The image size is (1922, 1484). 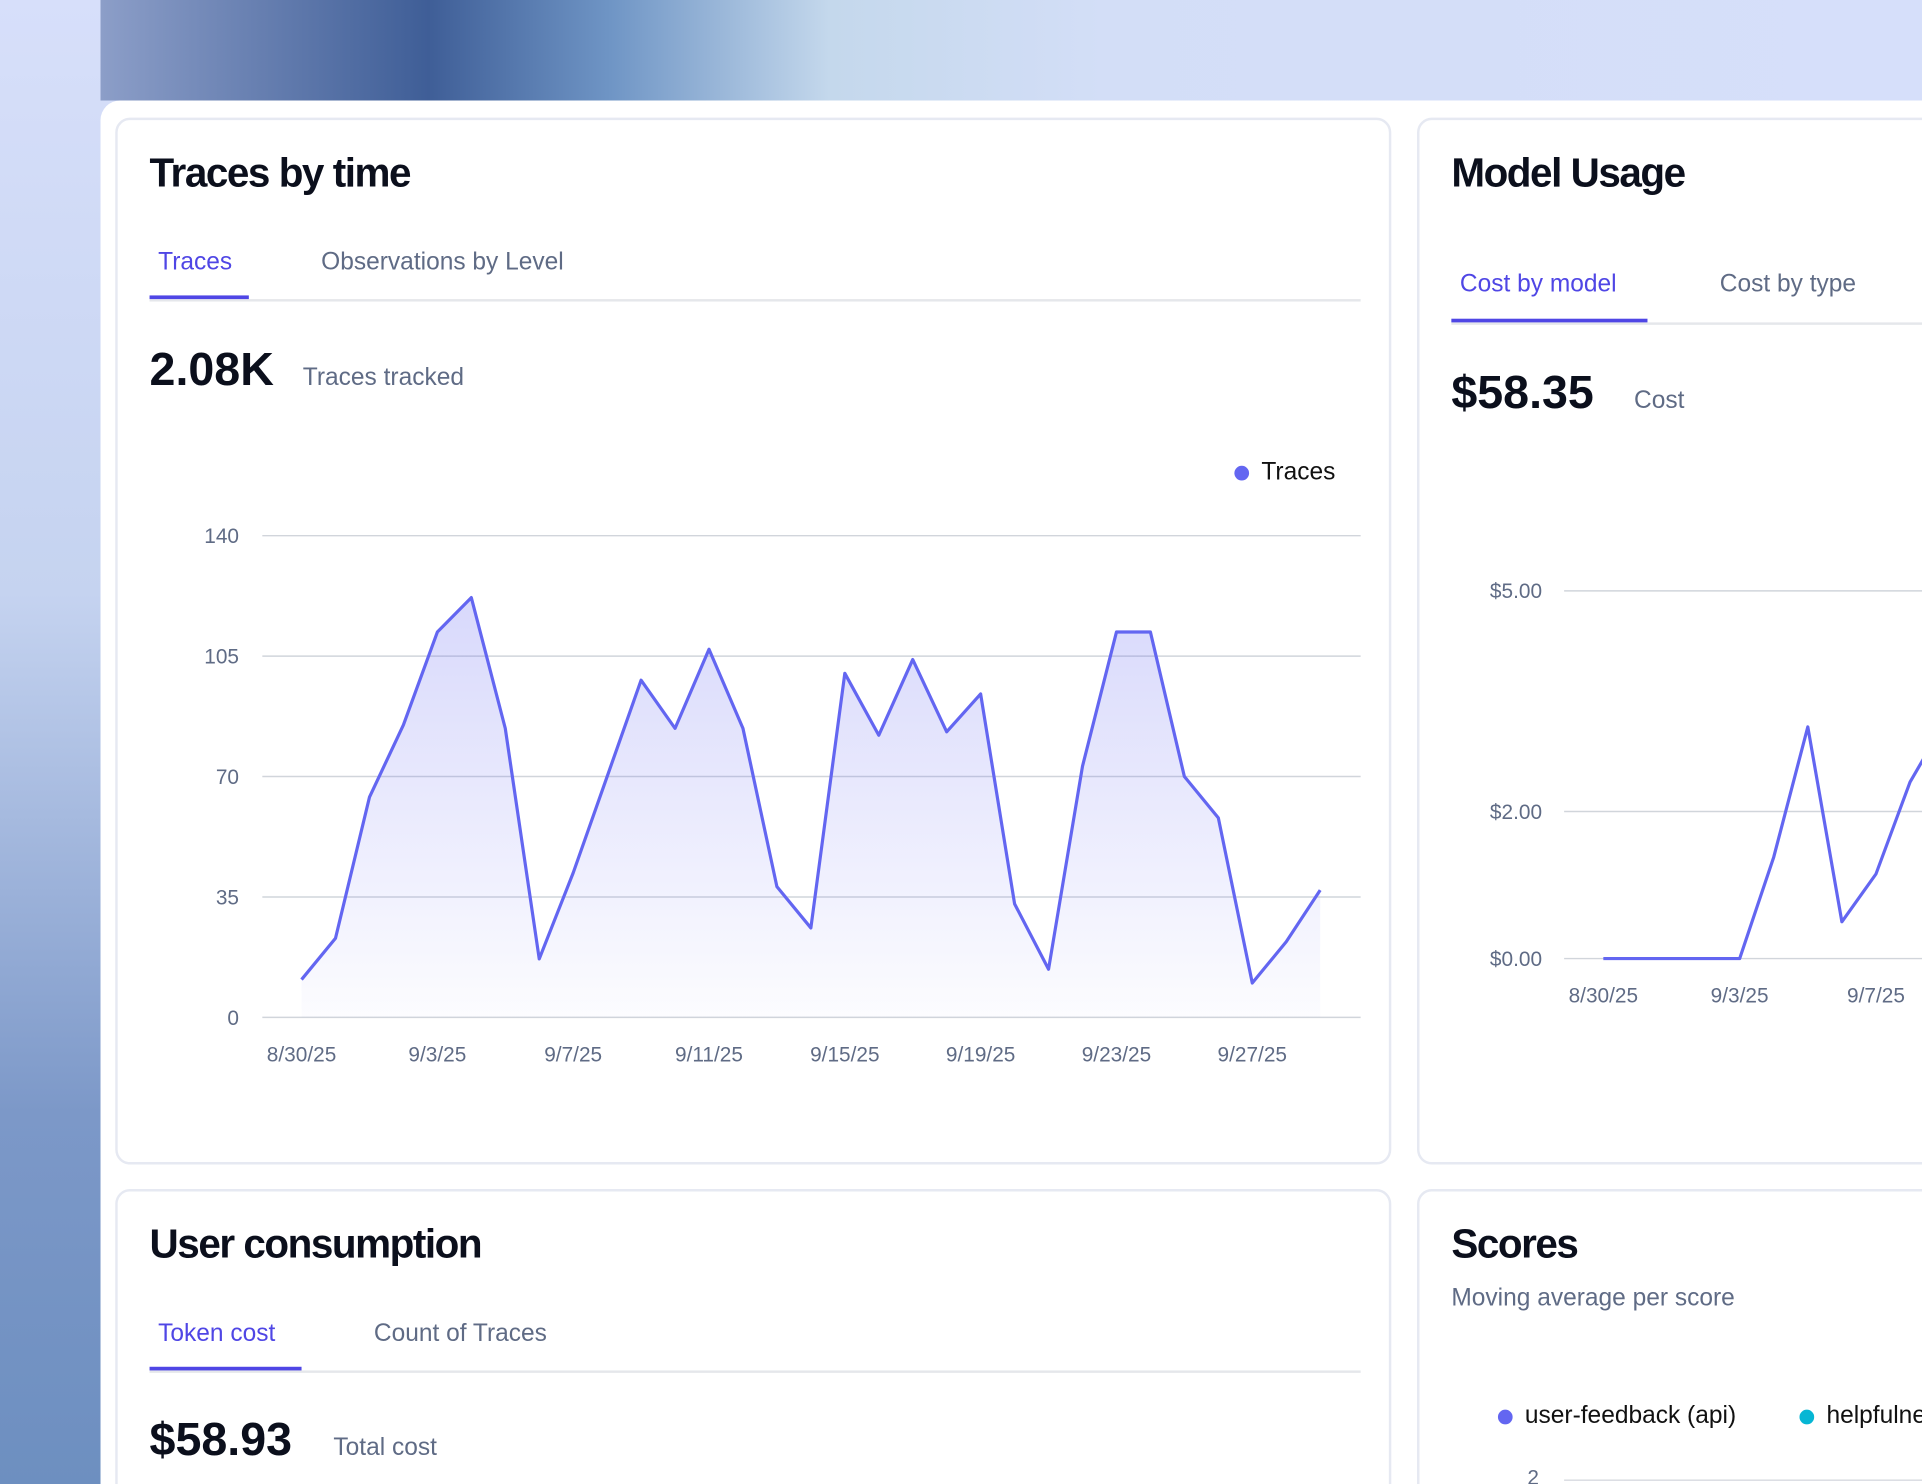 I want to click on card-subtitle: Moving average per score, so click(x=1593, y=1298).